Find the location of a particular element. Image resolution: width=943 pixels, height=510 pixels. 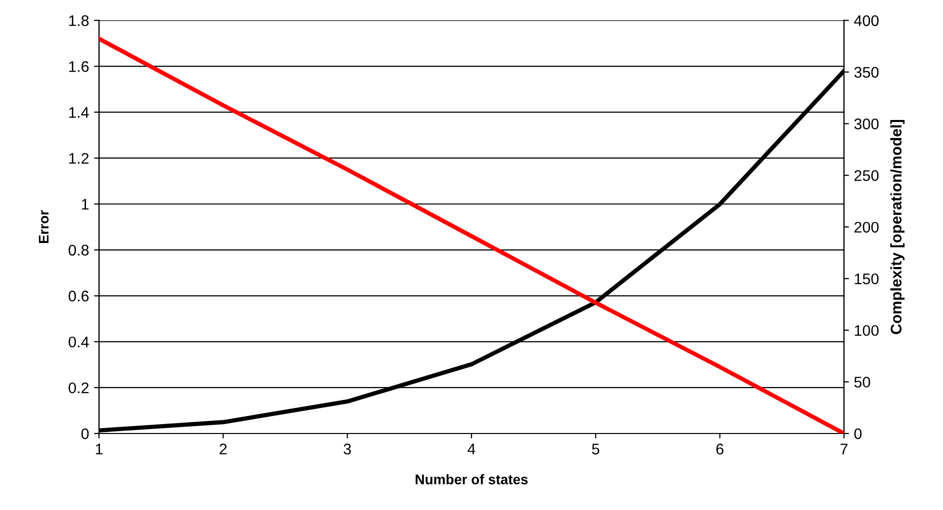

y-tick-label: 1.4 is located at coordinates (79, 112).